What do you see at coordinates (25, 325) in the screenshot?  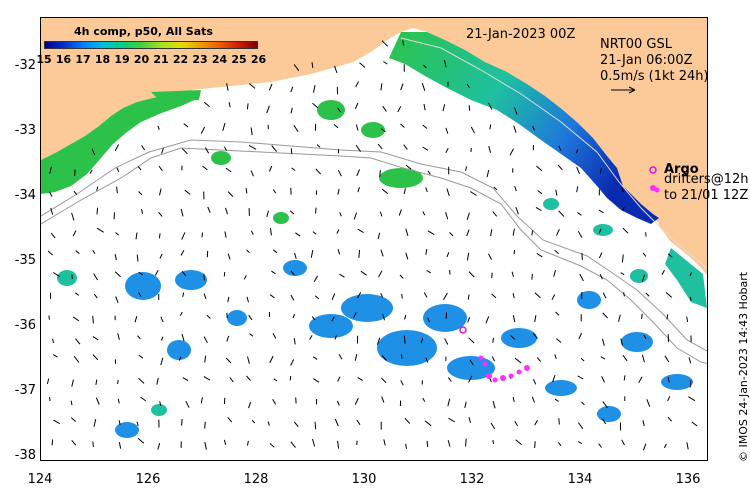 I see `y-tick-label: -36` at bounding box center [25, 325].